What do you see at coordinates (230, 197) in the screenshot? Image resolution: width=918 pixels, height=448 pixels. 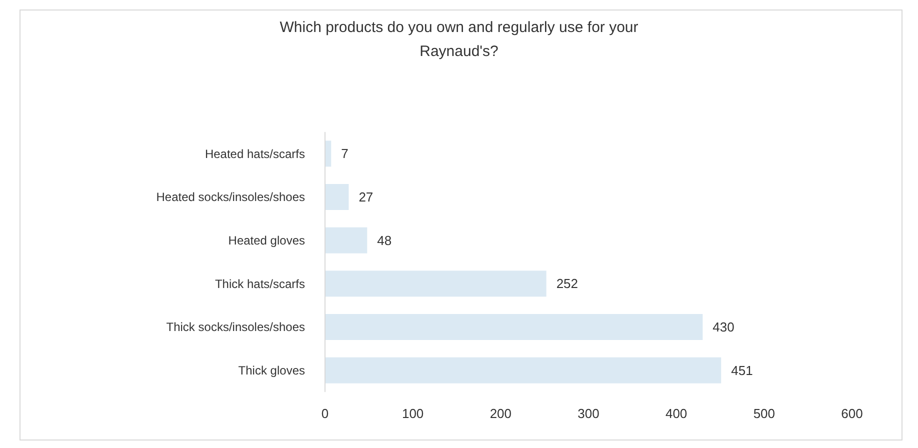 I see `y-tick-label: Heated socks/insoles/shoes` at bounding box center [230, 197].